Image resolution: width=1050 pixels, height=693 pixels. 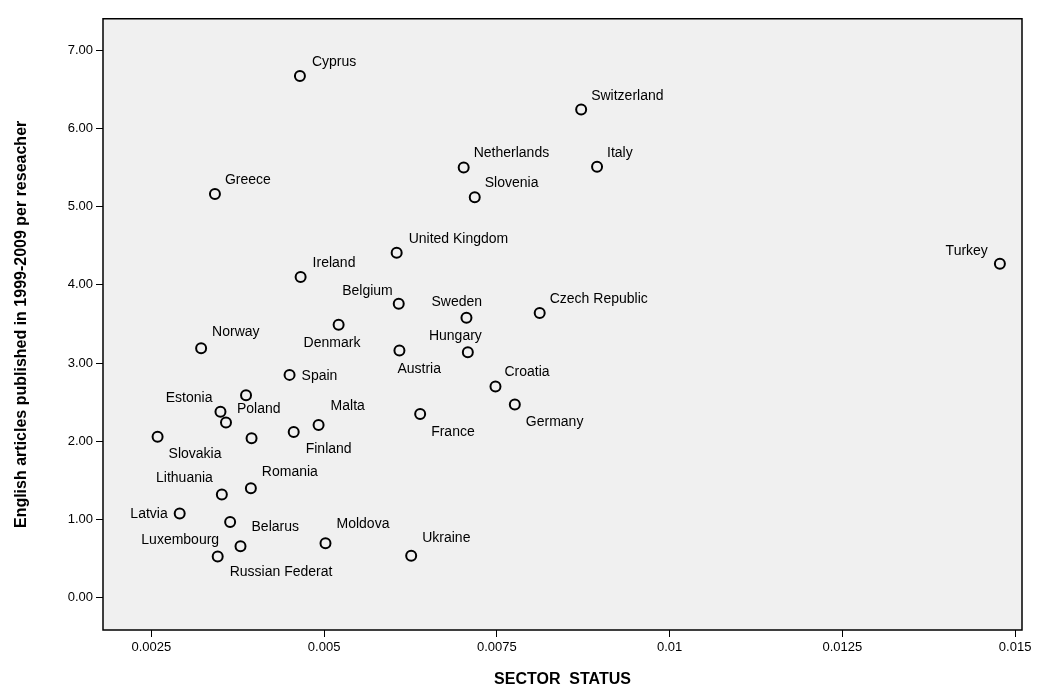 What do you see at coordinates (620, 151) in the screenshot?
I see `annotation: Italy` at bounding box center [620, 151].